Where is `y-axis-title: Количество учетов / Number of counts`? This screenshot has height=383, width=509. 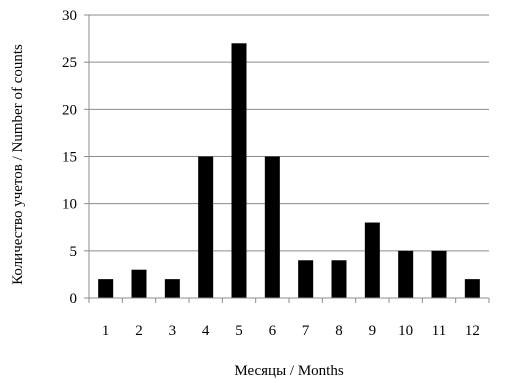 y-axis-title: Количество учетов / Number of counts is located at coordinates (18, 164).